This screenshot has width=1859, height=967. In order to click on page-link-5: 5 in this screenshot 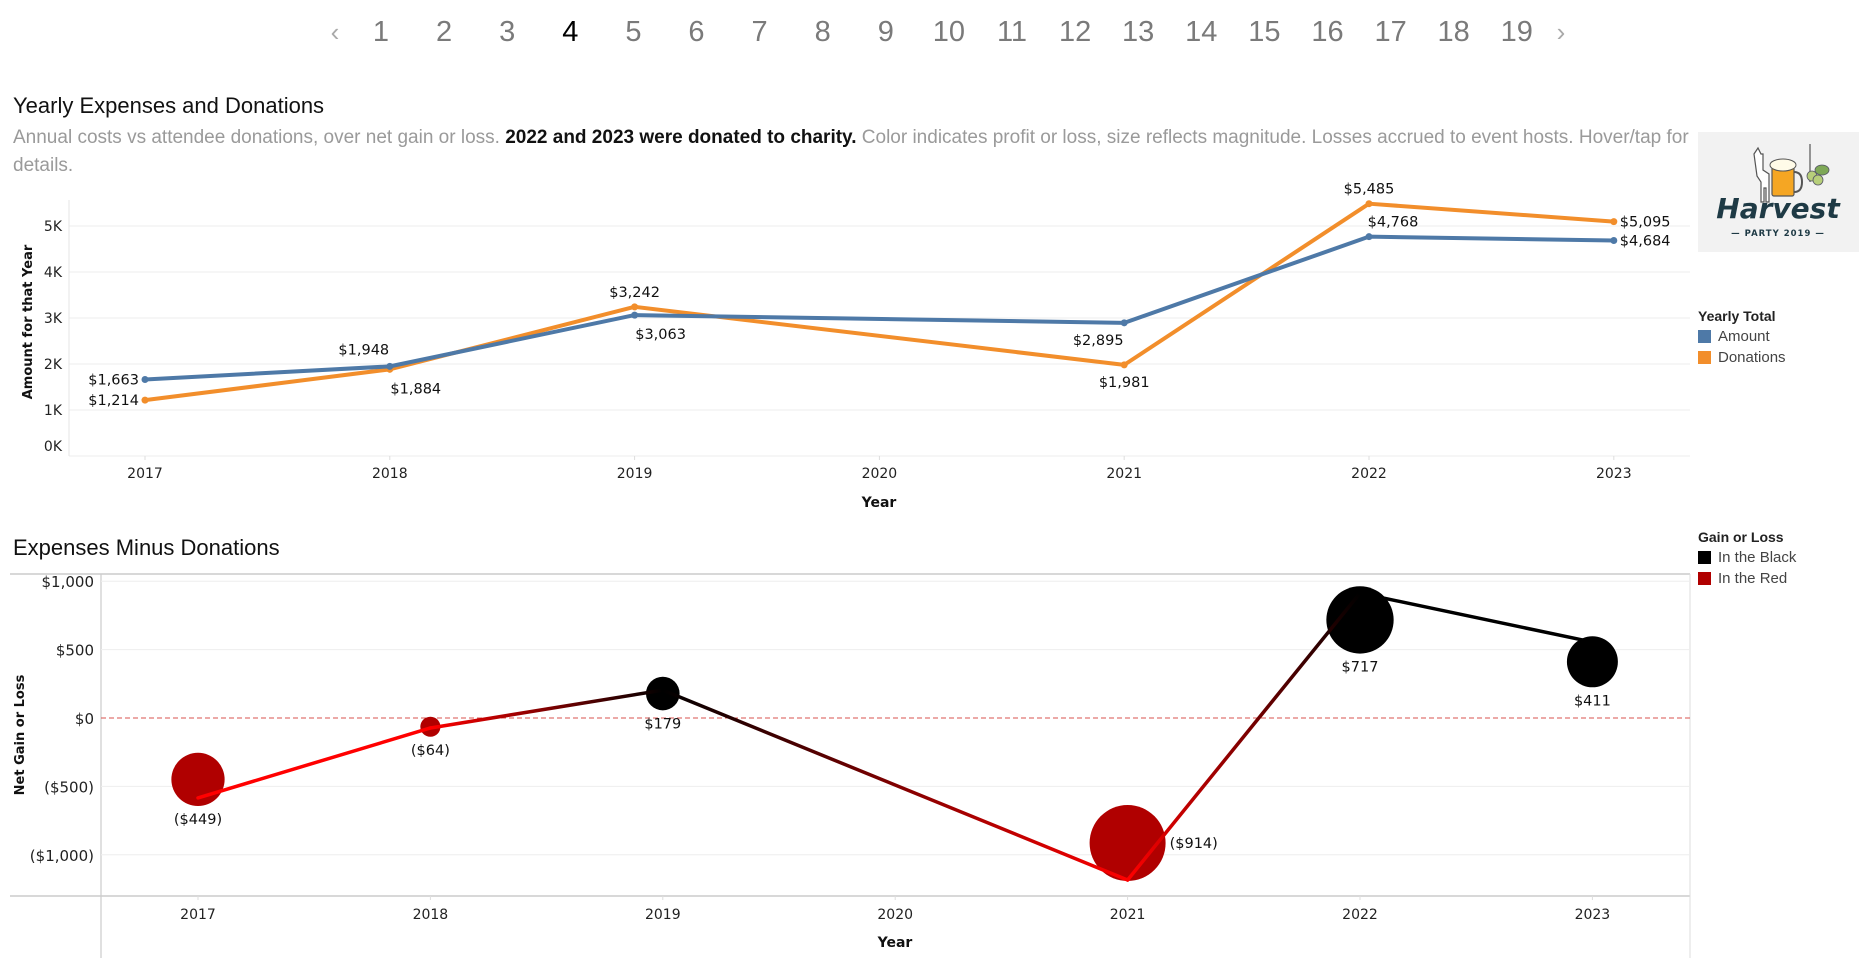, I will do `click(633, 32)`.